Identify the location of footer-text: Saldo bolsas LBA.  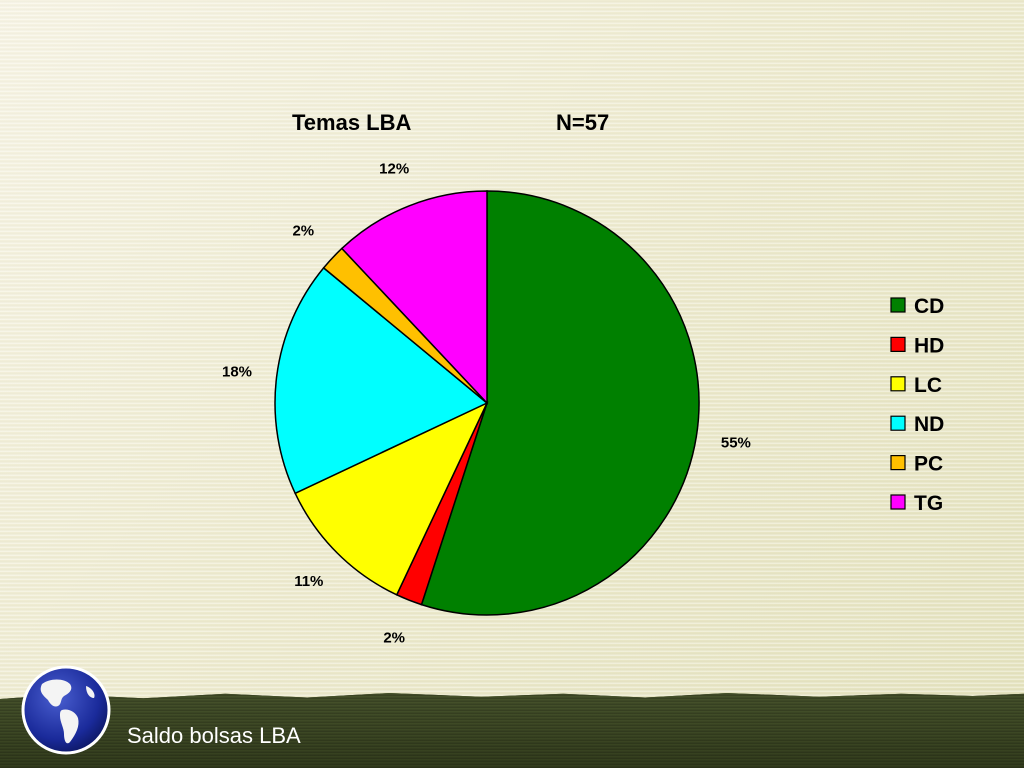
(214, 735).